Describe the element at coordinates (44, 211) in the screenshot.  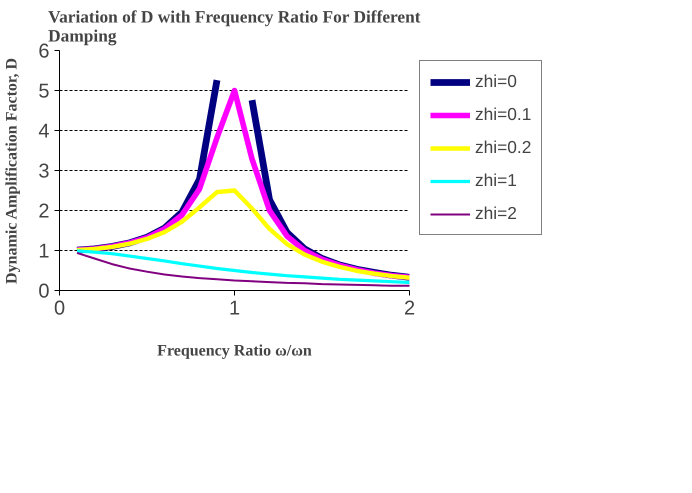
I see `y-tick-label: 2` at that location.